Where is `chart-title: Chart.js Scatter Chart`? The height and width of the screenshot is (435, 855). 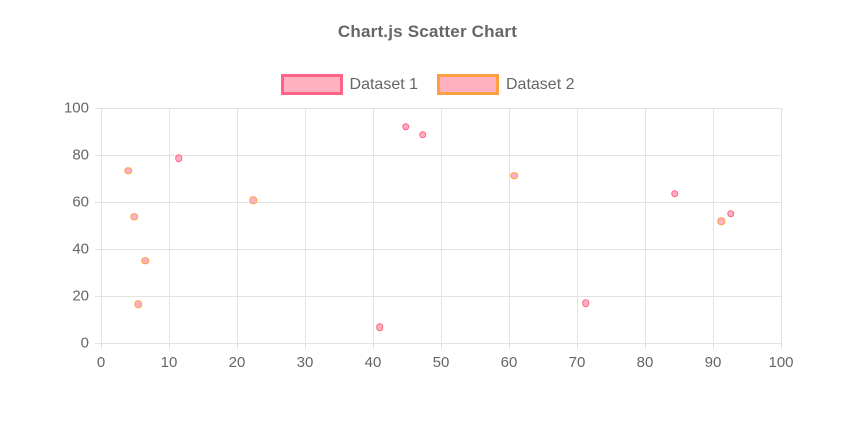 chart-title: Chart.js Scatter Chart is located at coordinates (427, 31).